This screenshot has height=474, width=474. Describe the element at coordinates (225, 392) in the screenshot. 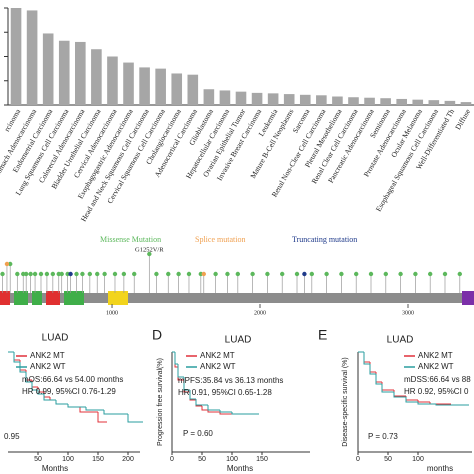

I see `annotation: HR 0.91, 95%CI 0.65-1.28` at that location.